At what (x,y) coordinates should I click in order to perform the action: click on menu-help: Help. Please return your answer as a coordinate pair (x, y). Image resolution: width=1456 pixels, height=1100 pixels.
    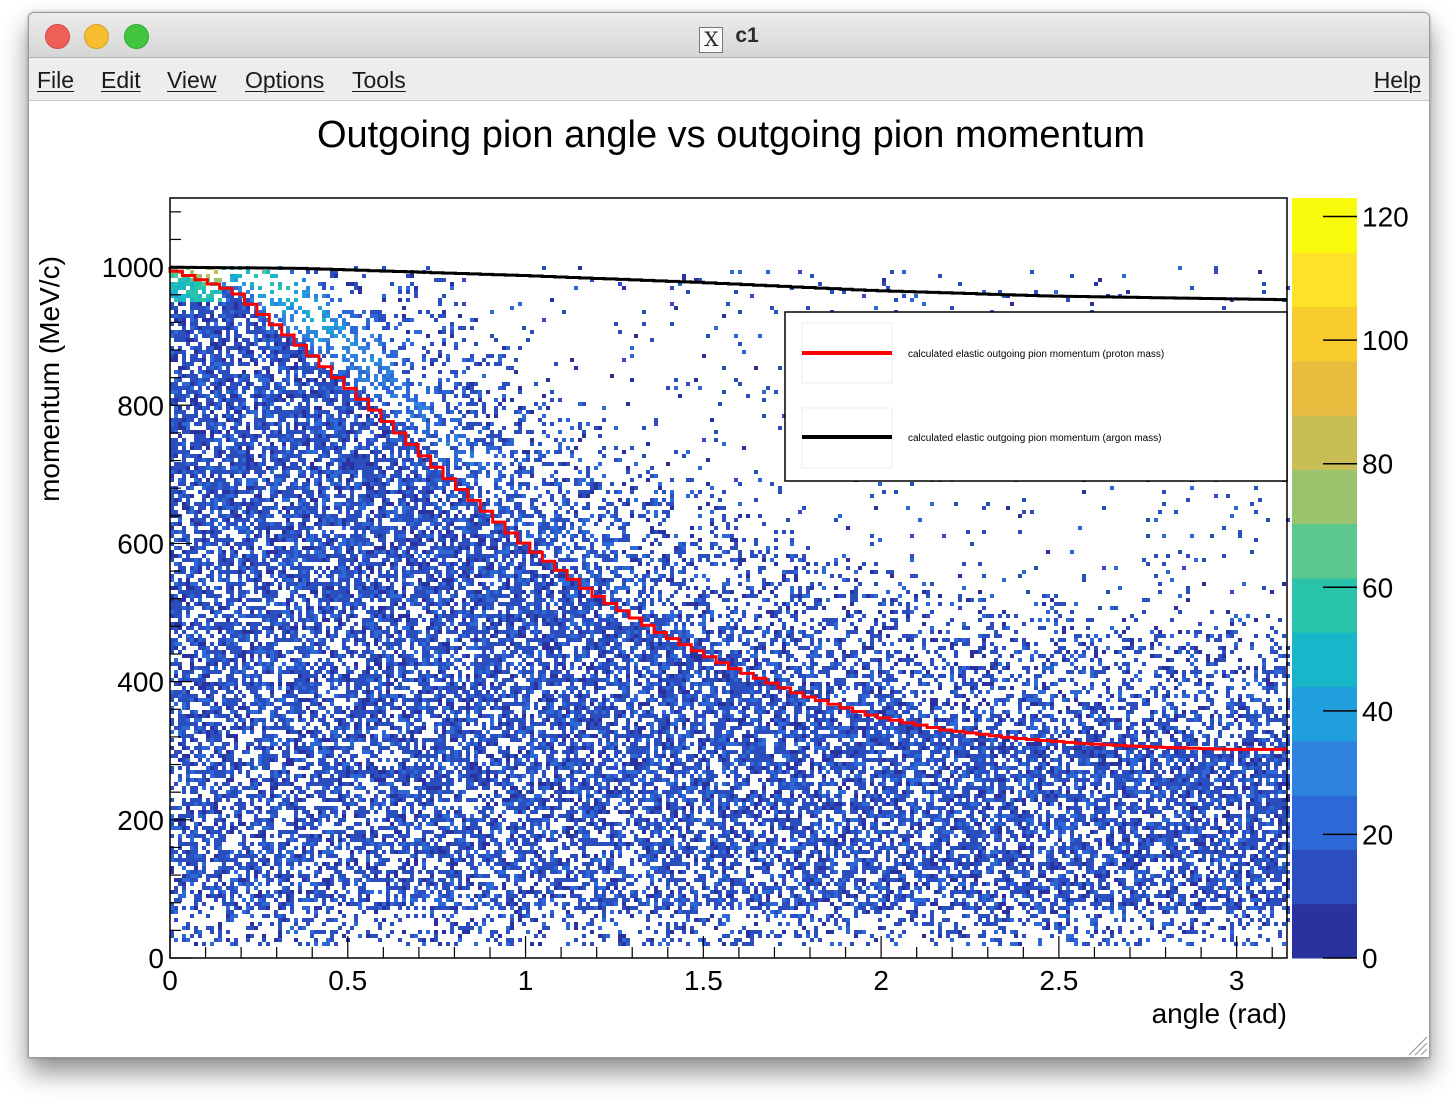
    Looking at the image, I should click on (1397, 80).